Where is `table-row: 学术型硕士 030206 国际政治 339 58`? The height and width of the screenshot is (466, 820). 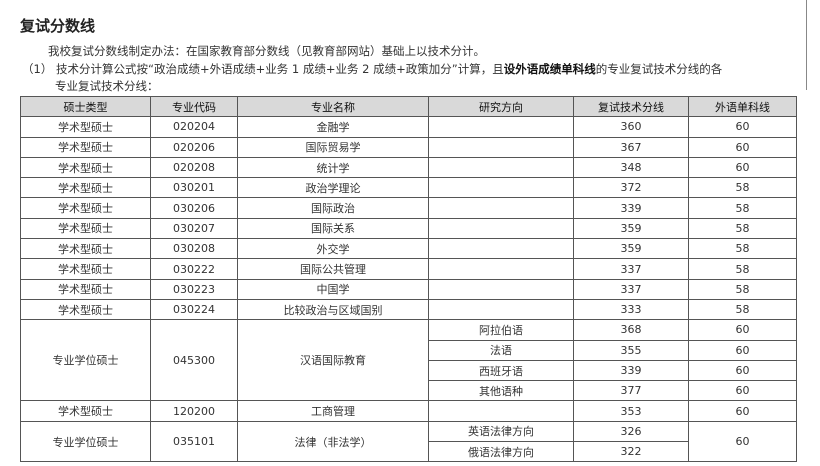
table-row: 学术型硕士 030206 国际政治 339 58 is located at coordinates (408, 208).